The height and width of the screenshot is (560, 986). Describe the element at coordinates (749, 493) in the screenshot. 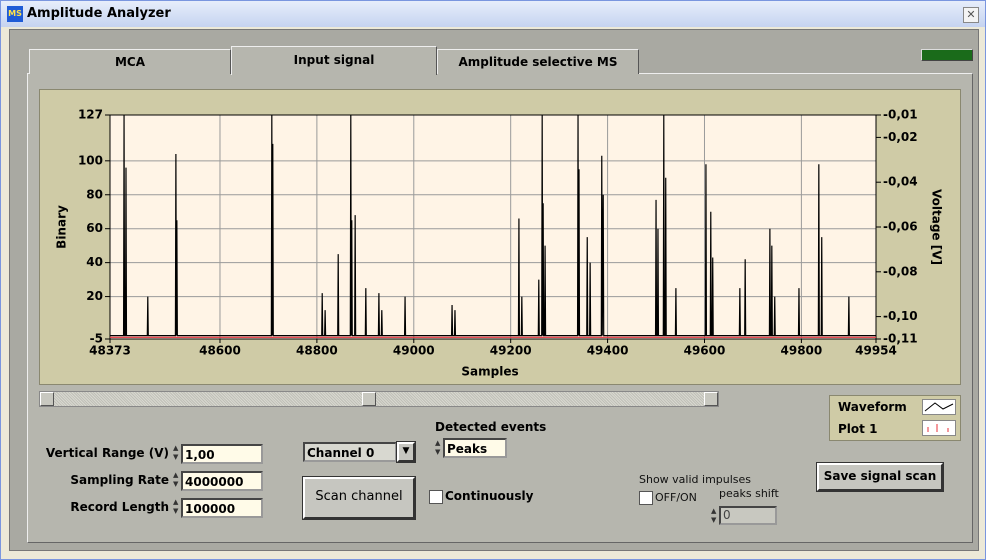

I see `control-label: peaks shift` at that location.